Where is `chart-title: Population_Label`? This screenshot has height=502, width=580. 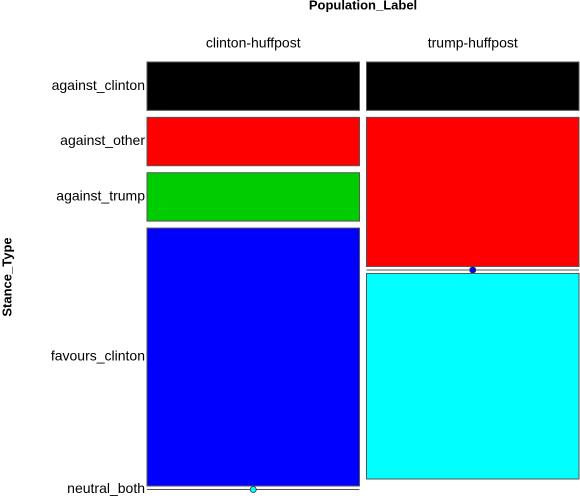
chart-title: Population_Label is located at coordinates (363, 6).